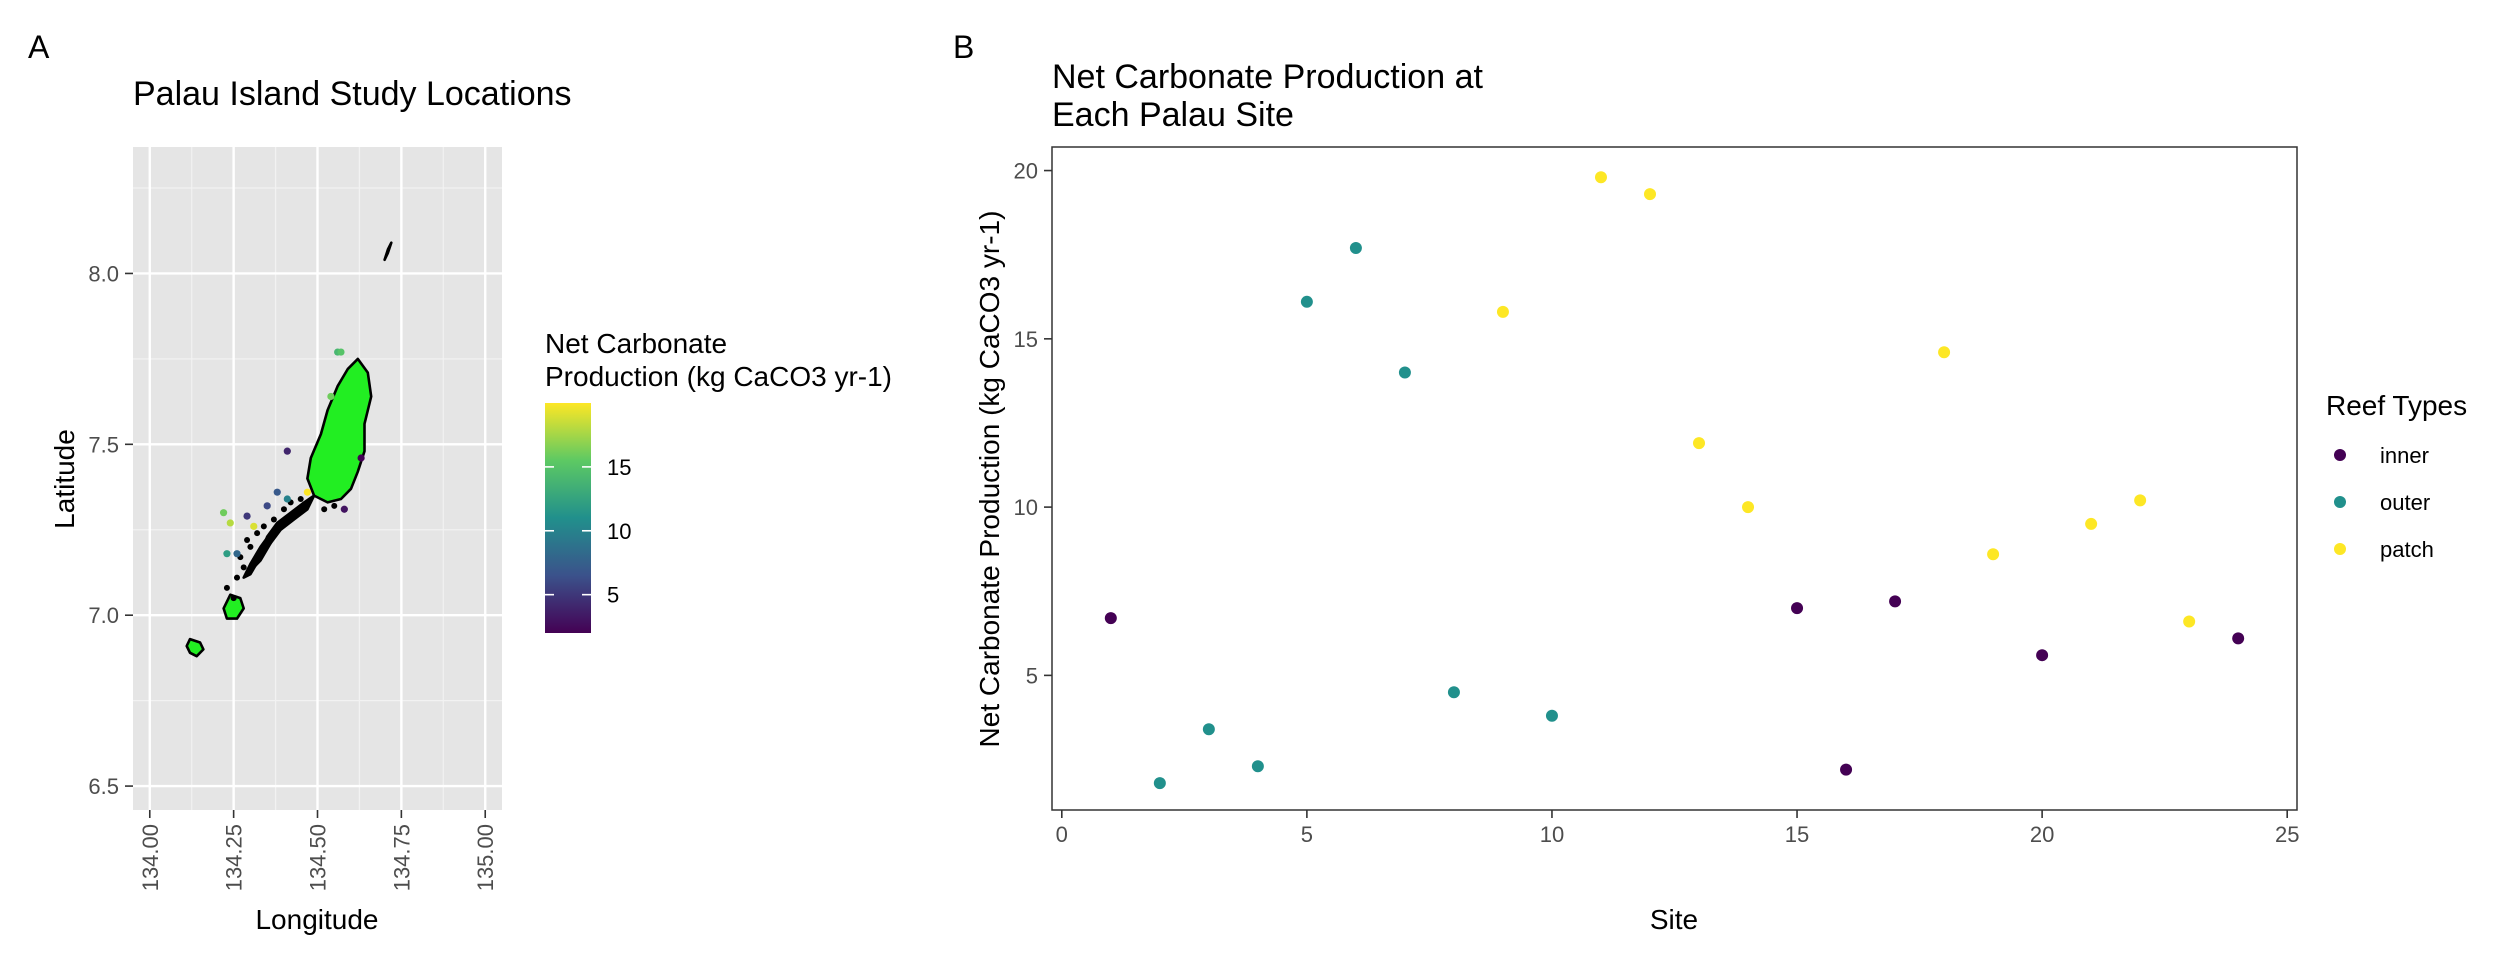 Image resolution: width=2496 pixels, height=960 pixels. I want to click on scatter-x-tick-label: 5, so click(1307, 834).